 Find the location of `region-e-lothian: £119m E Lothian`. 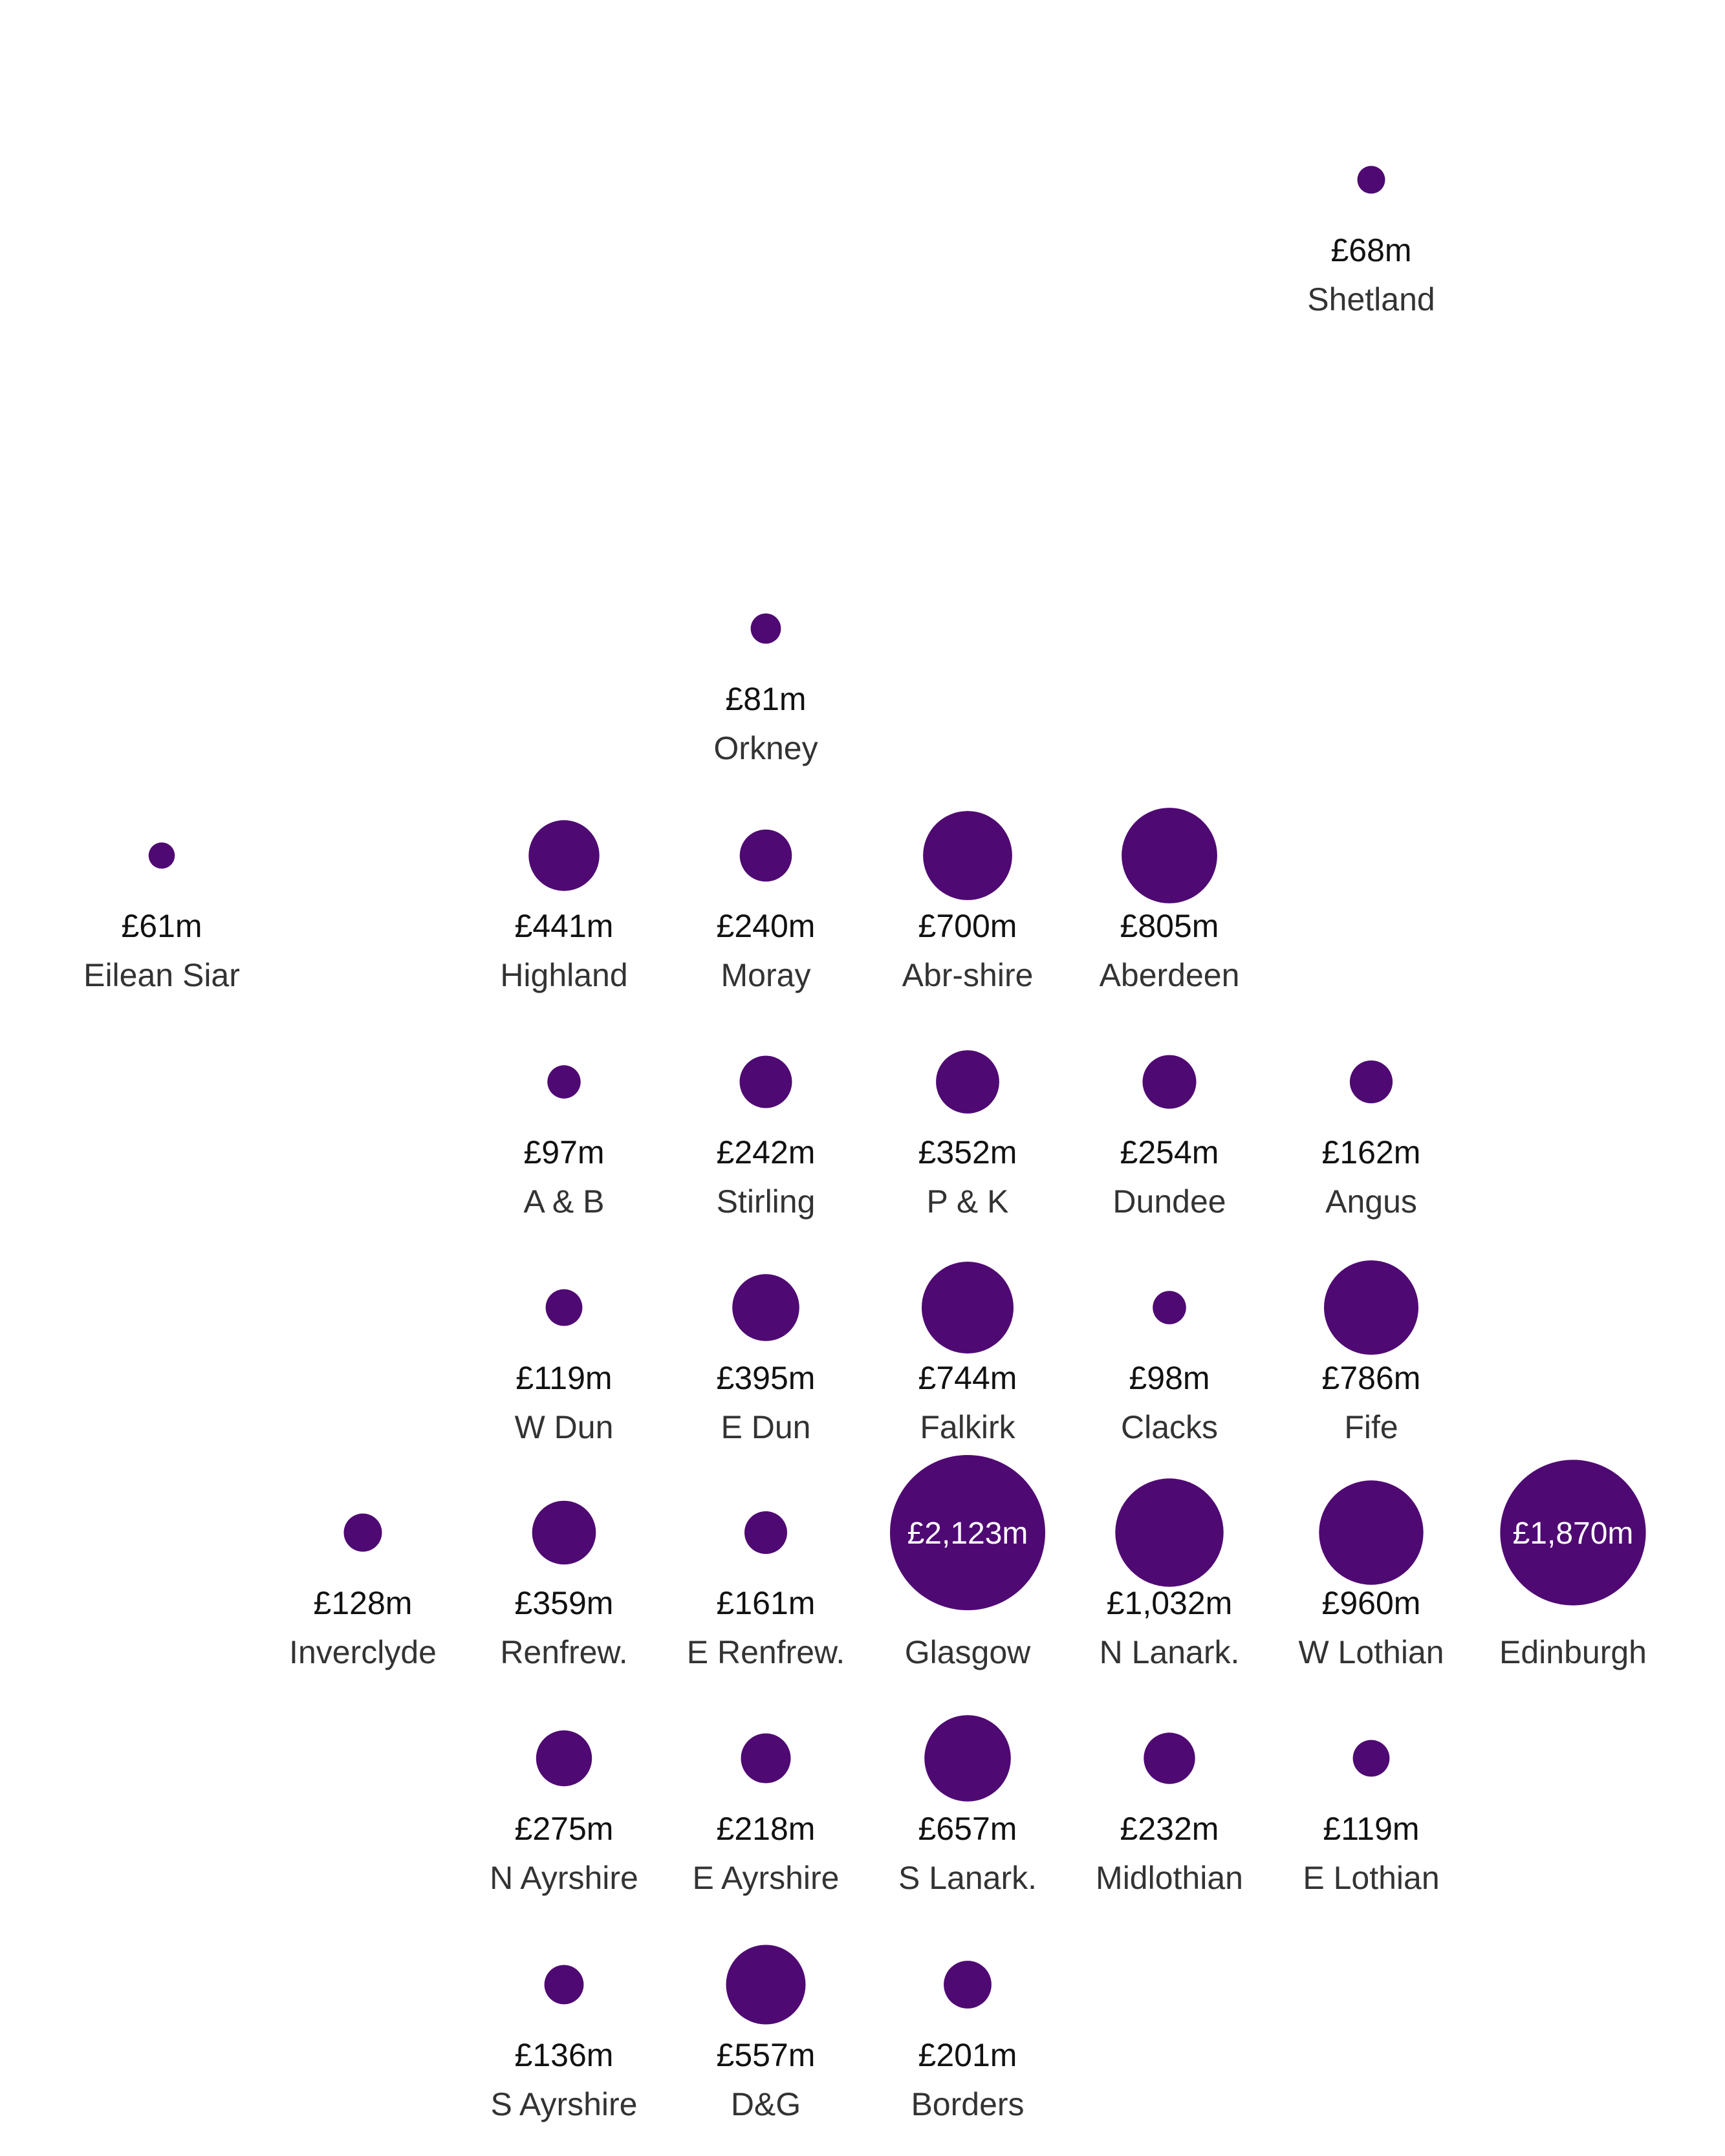

region-e-lothian: £119m E Lothian is located at coordinates (1372, 1818).